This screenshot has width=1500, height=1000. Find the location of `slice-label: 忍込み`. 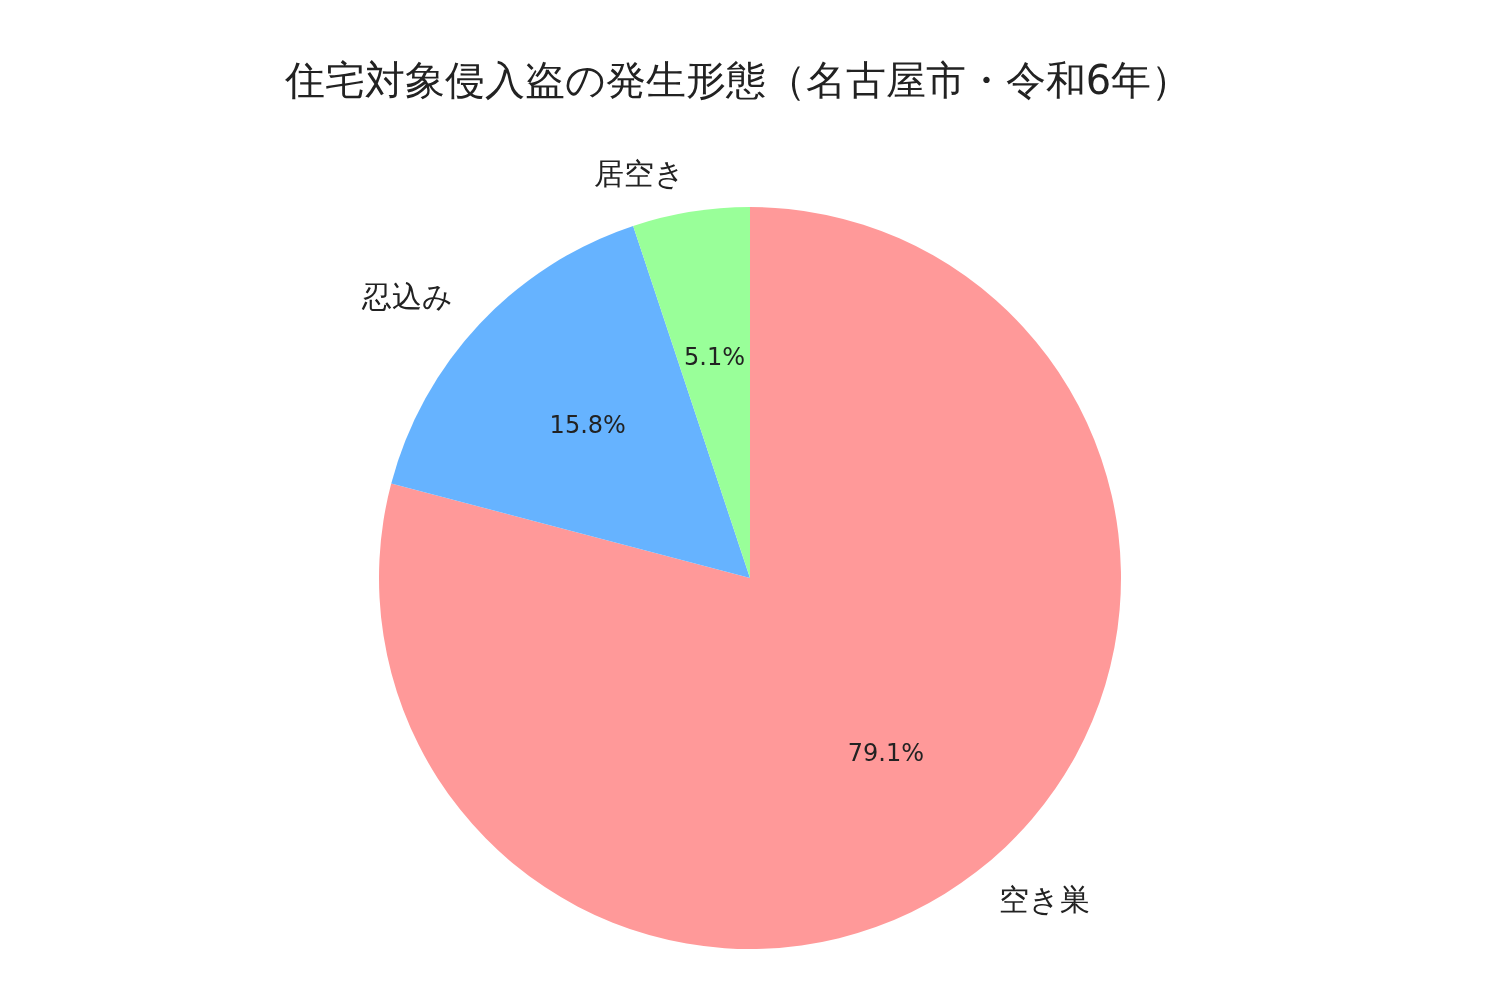

slice-label: 忍込み is located at coordinates (406, 297).